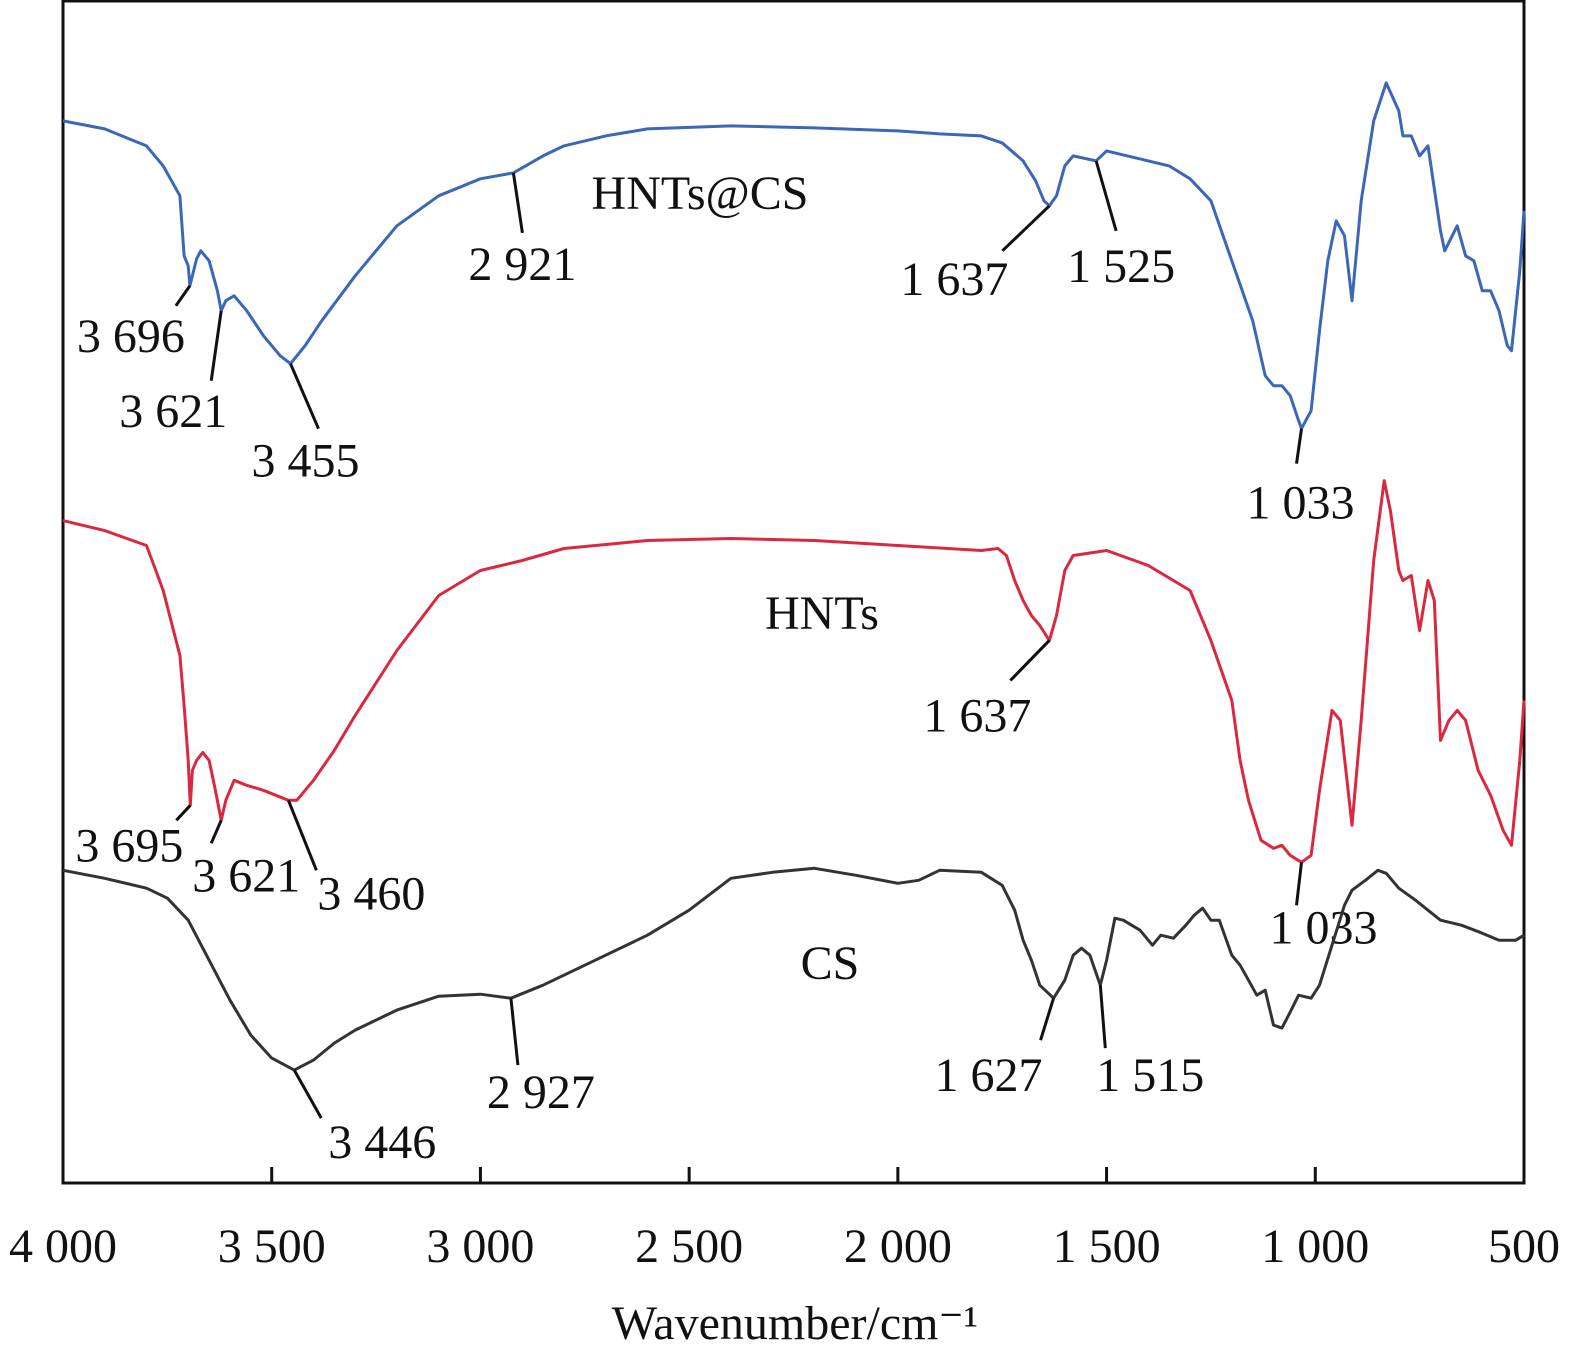  What do you see at coordinates (1524, 1246) in the screenshot?
I see `x-tick-label: 500` at bounding box center [1524, 1246].